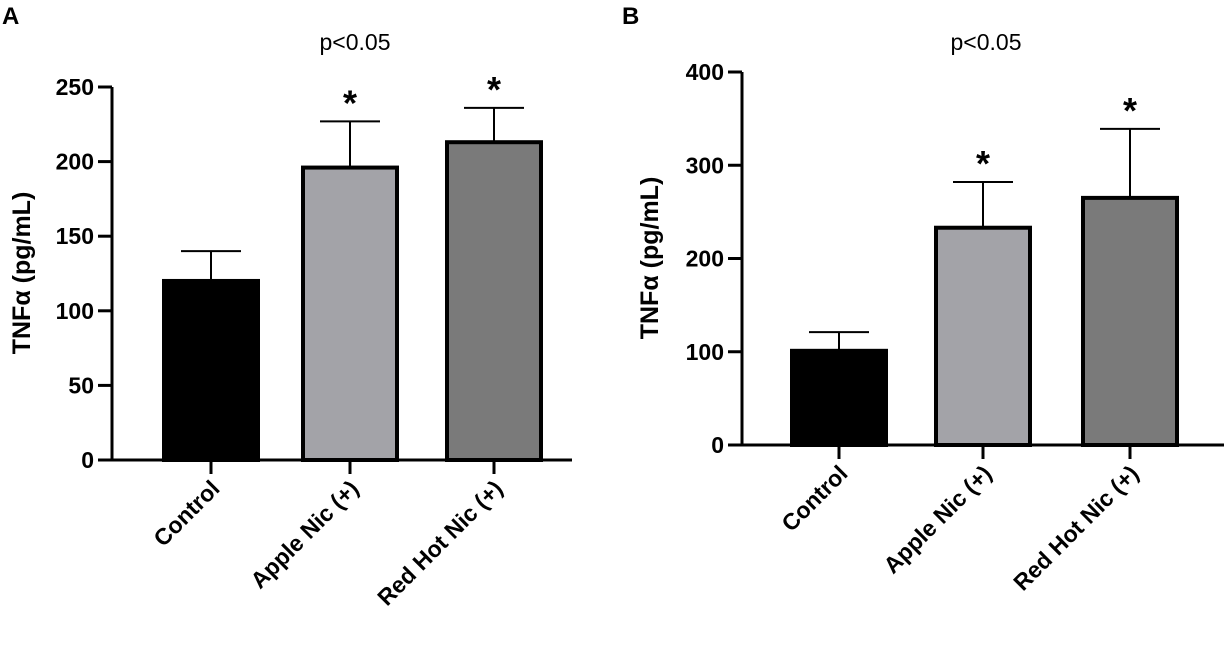  I want to click on y-tick-label-a-1: 50, so click(81, 385).